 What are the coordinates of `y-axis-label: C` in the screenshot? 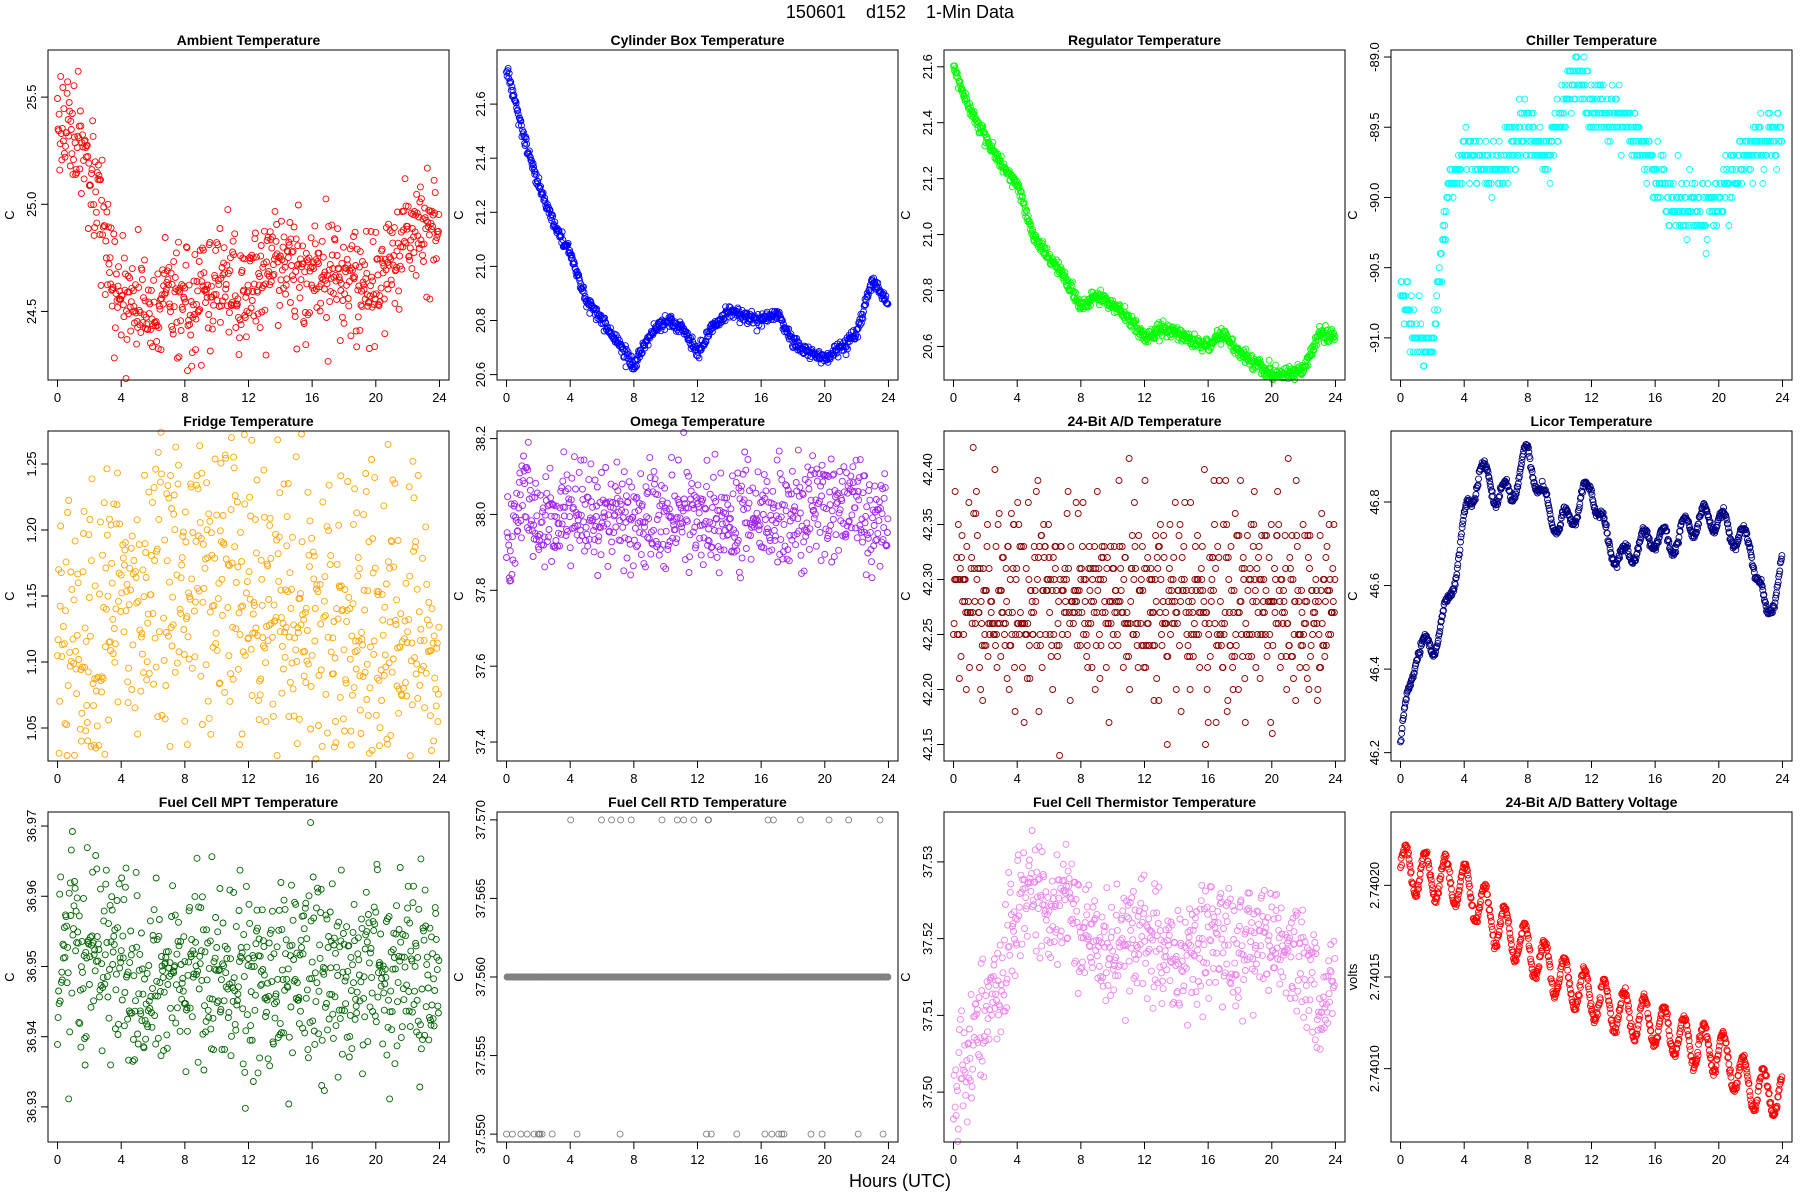 It's located at (905, 214).